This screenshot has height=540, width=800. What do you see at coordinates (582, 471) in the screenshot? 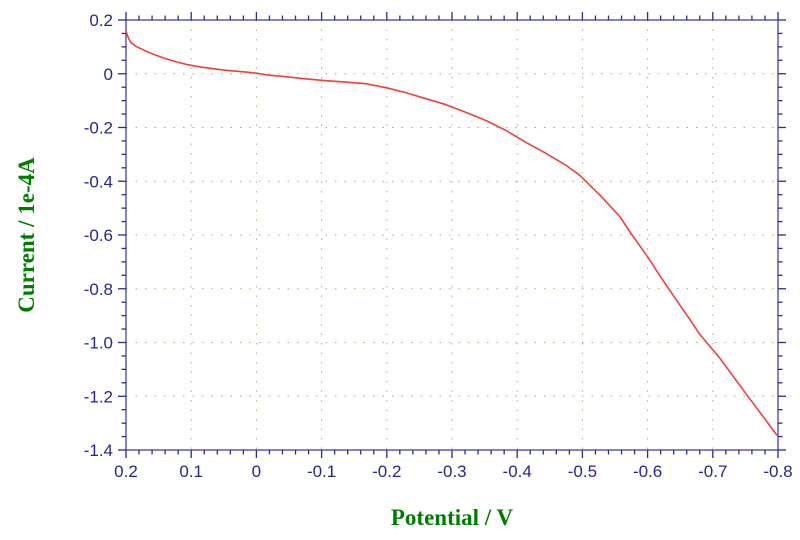
I see `x-tick-label: -0.5` at bounding box center [582, 471].